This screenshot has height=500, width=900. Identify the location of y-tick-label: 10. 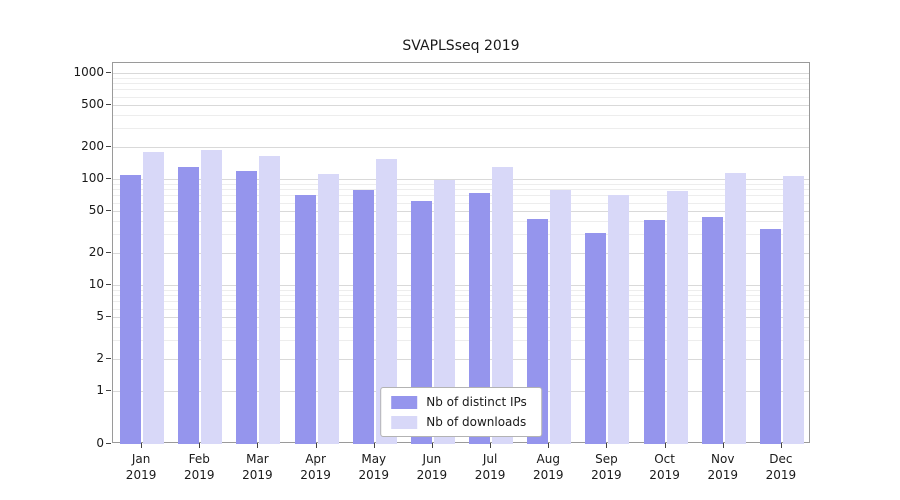
(96, 284).